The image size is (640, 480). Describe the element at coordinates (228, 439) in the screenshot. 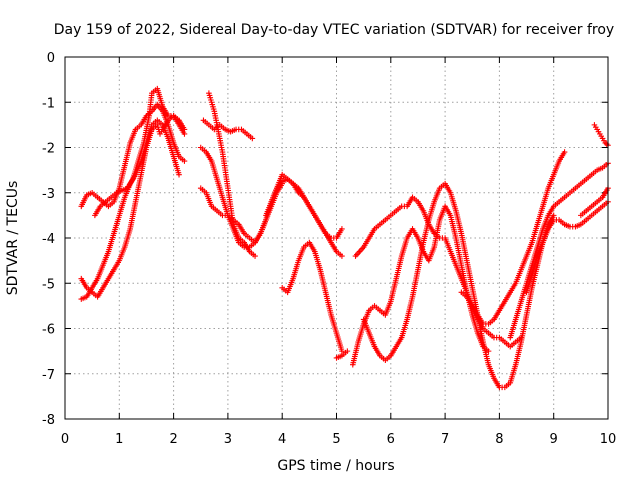

I see `x-tick-label: 3` at that location.